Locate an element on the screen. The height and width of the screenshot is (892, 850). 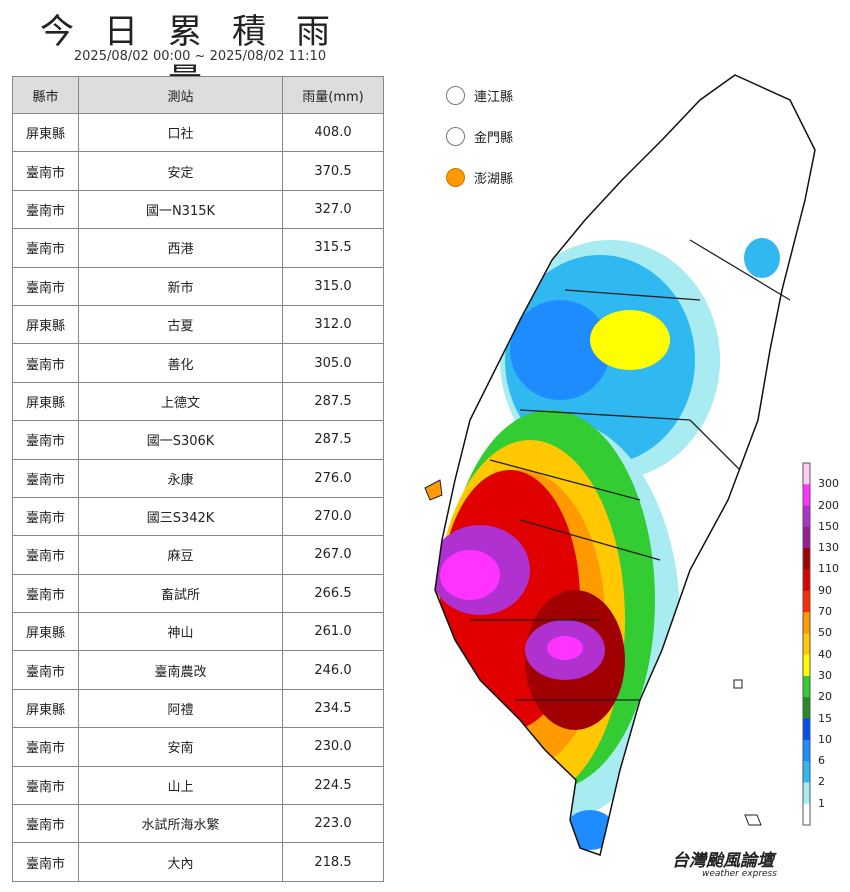
penghu-dot is located at coordinates (455, 177).